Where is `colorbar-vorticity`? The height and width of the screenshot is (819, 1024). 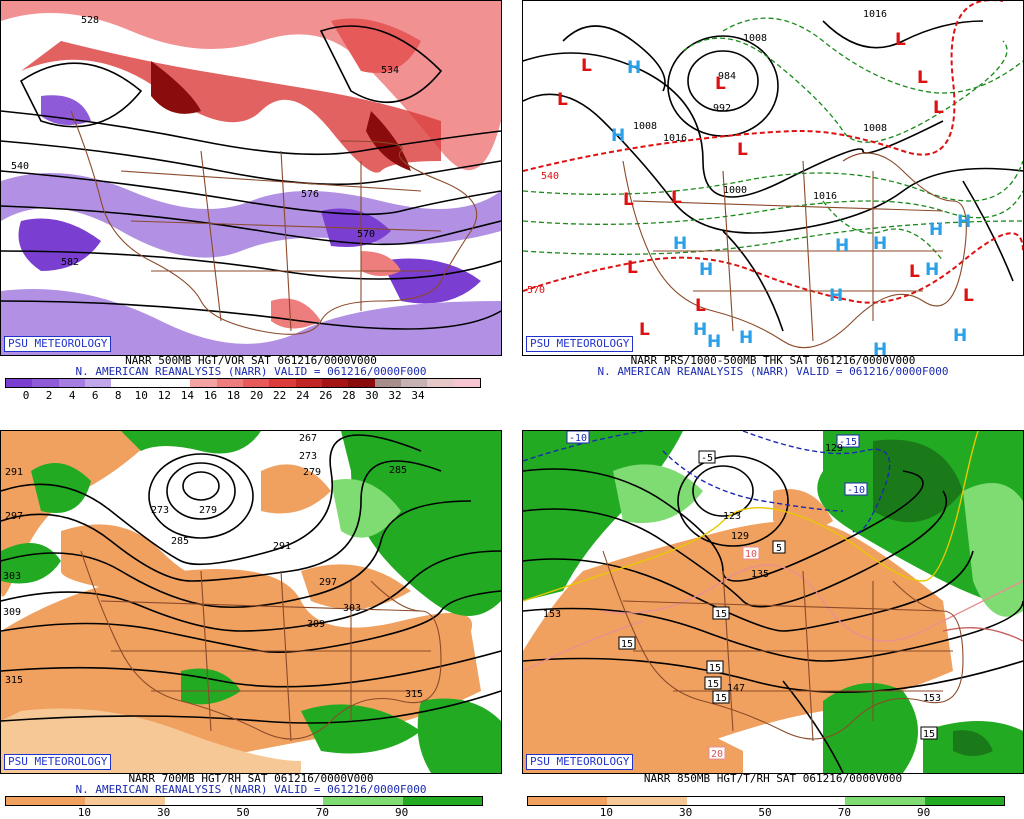 colorbar-vorticity is located at coordinates (243, 383).